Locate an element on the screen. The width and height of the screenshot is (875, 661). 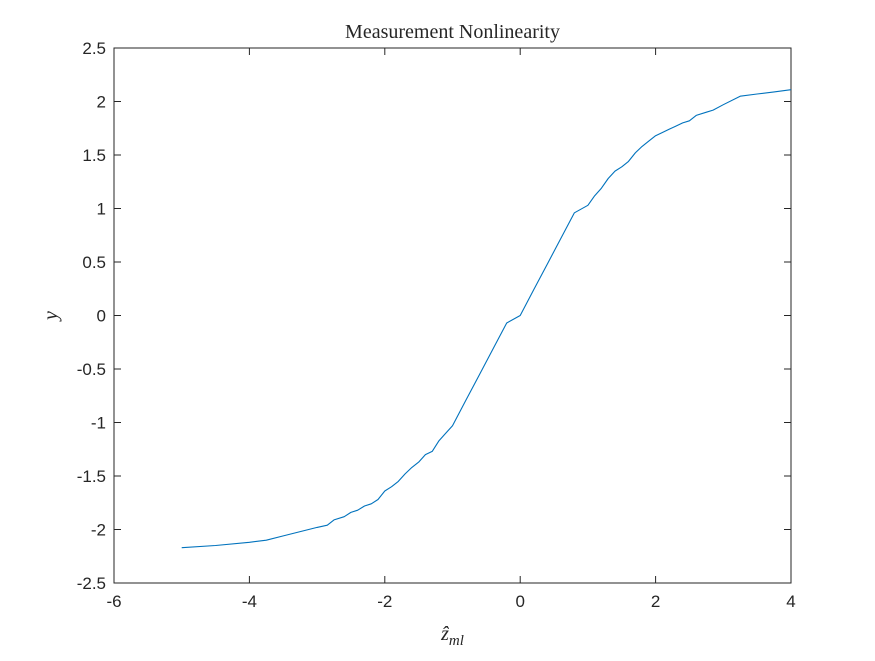
y-tick-label: -1.5 is located at coordinates (91, 476).